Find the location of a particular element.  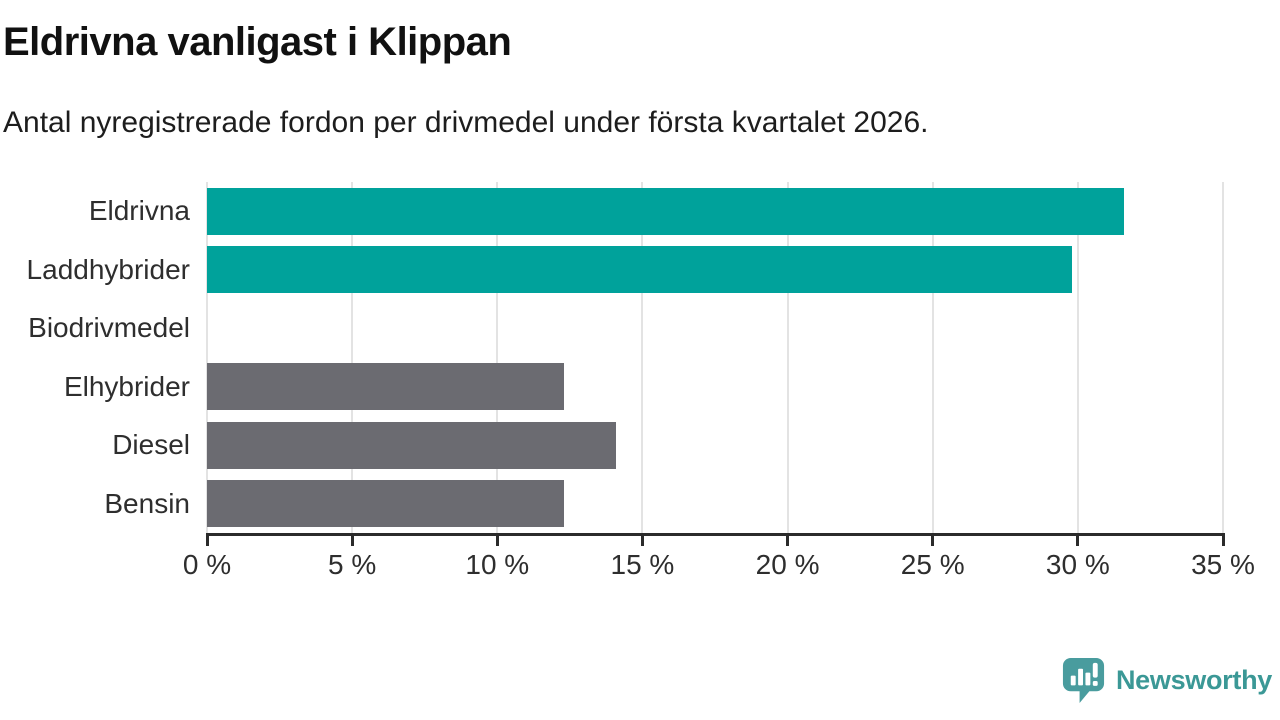

bar-laddhybrider is located at coordinates (640, 270).